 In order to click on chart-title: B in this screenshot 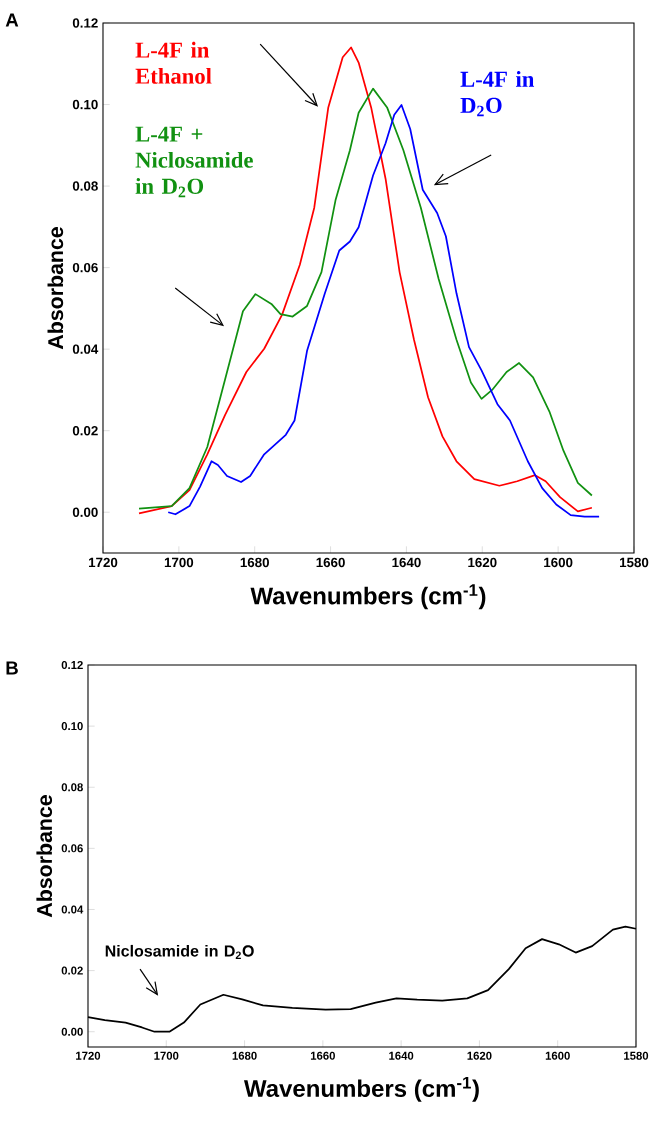, I will do `click(12, 668)`.